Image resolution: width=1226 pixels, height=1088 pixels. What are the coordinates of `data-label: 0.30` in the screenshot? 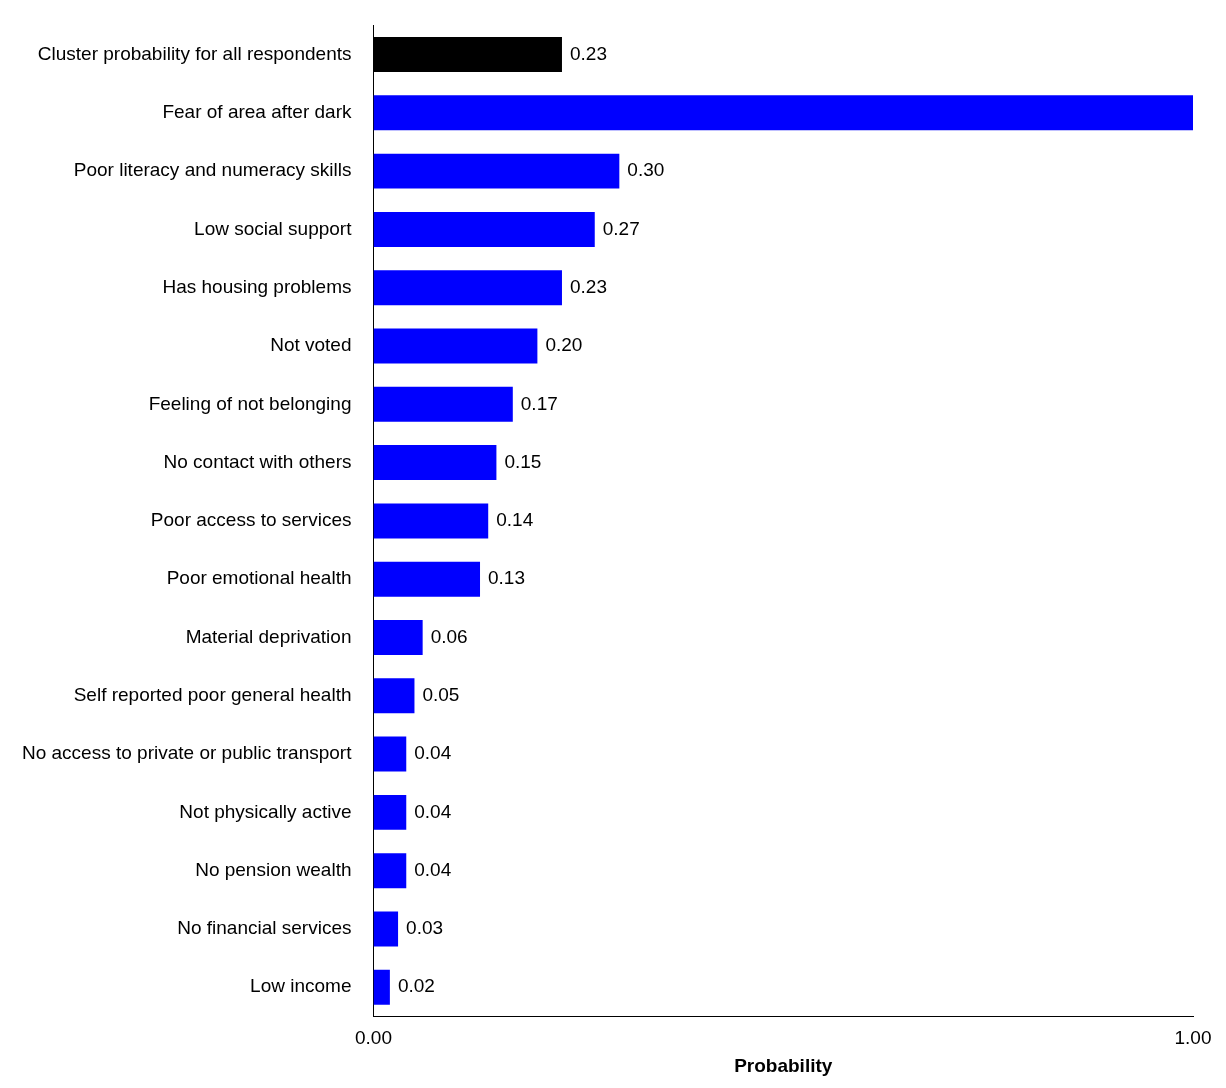 It's located at (646, 170).